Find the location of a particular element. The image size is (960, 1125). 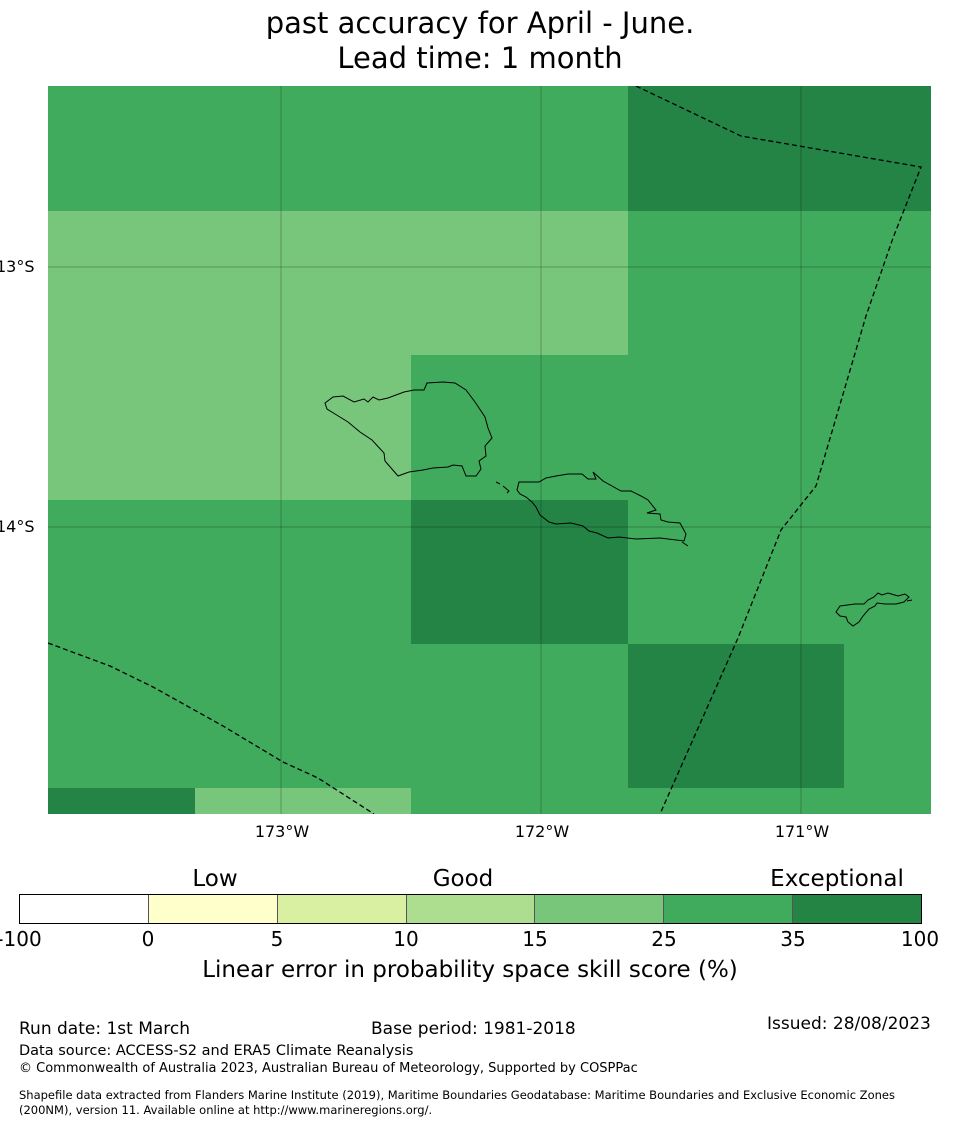

lon-label-171w: 171°W is located at coordinates (802, 831).